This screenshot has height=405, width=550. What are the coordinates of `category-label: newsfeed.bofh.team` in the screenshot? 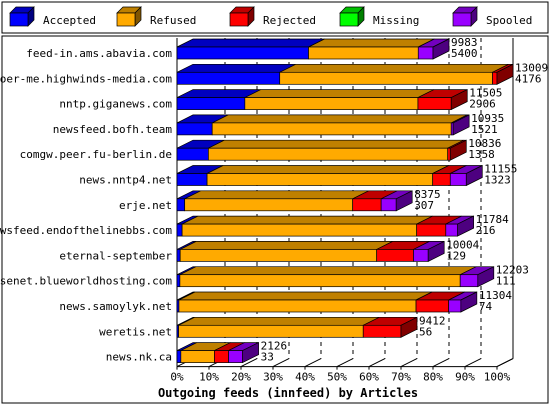 It's located at (113, 129).